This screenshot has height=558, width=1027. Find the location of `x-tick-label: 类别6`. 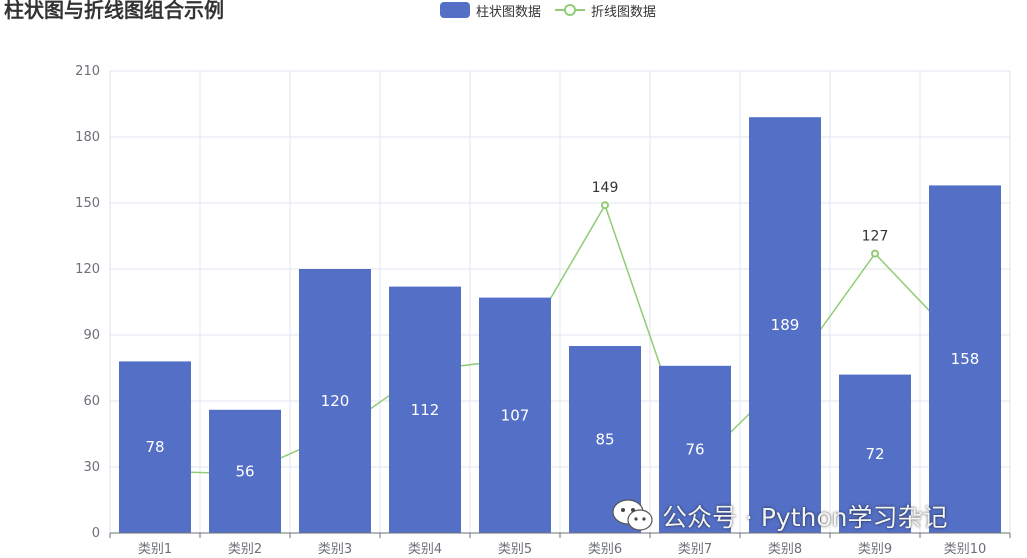

x-tick-label: 类别6 is located at coordinates (605, 549).